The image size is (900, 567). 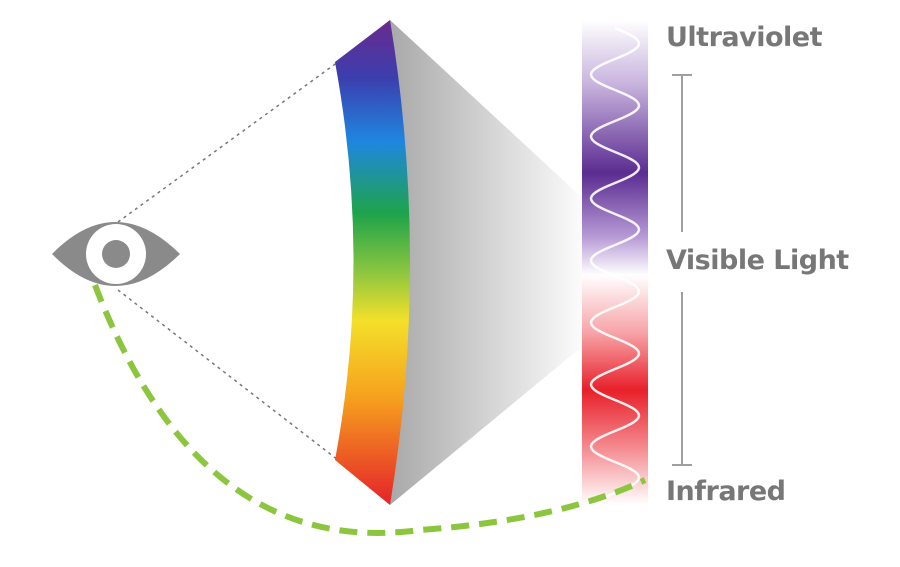 What do you see at coordinates (372, 262) in the screenshot?
I see `visible-spectrum-band` at bounding box center [372, 262].